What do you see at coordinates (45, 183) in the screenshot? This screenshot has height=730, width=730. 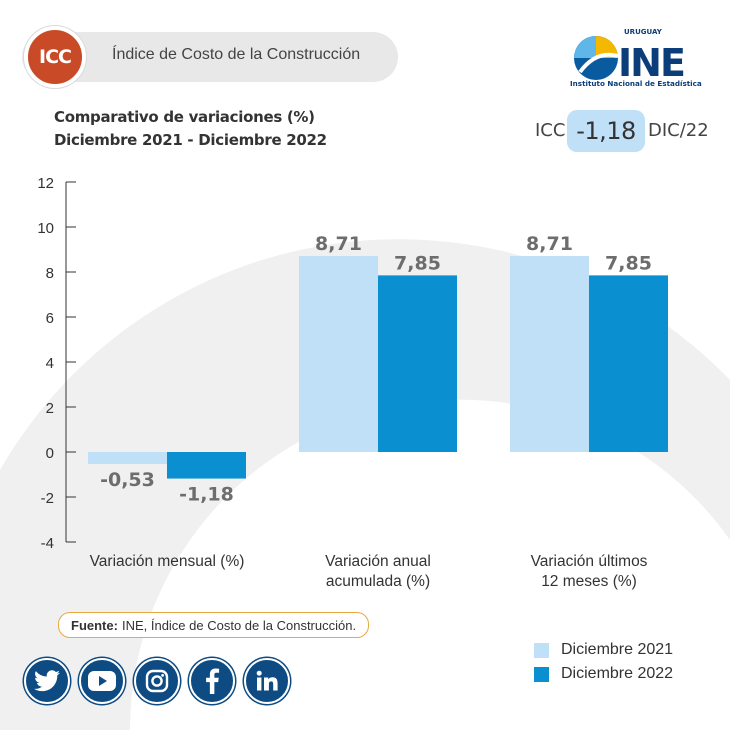 I see `y-tick-label: 12` at bounding box center [45, 183].